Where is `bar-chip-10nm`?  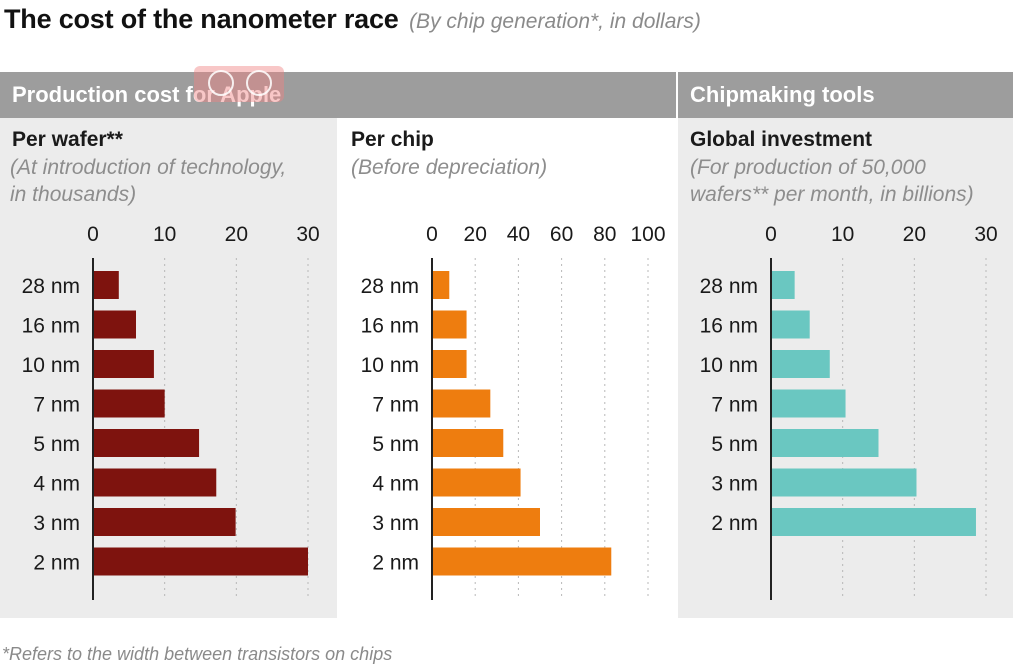
bar-chip-10nm is located at coordinates (449, 364).